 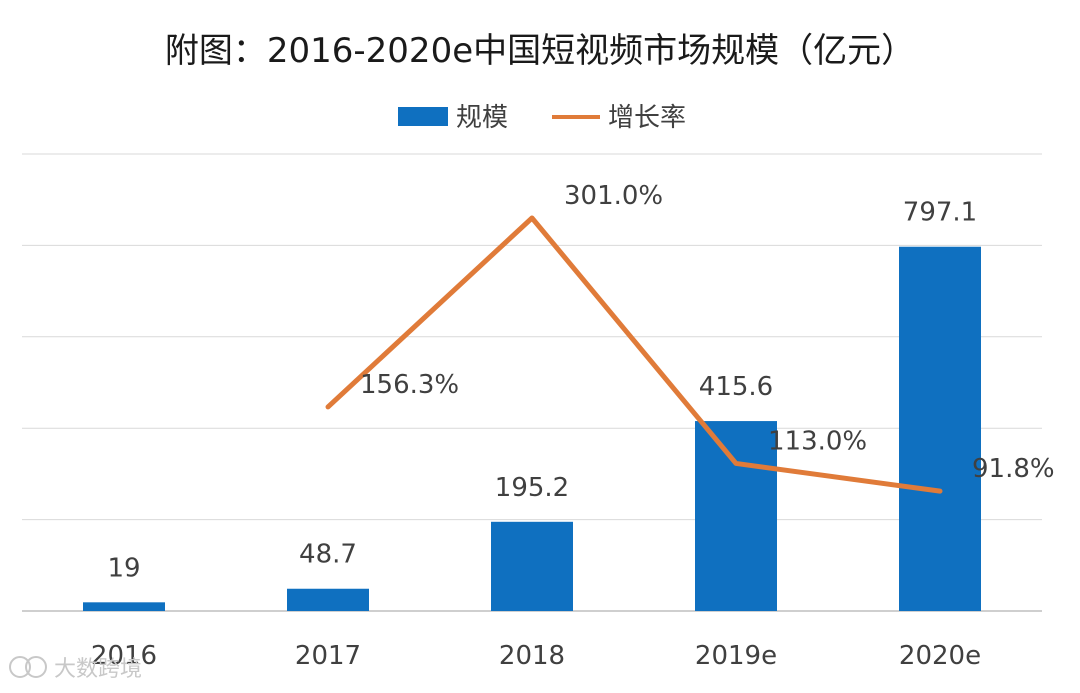 I want to click on watermark-text: 大数跨境, so click(x=98, y=669).